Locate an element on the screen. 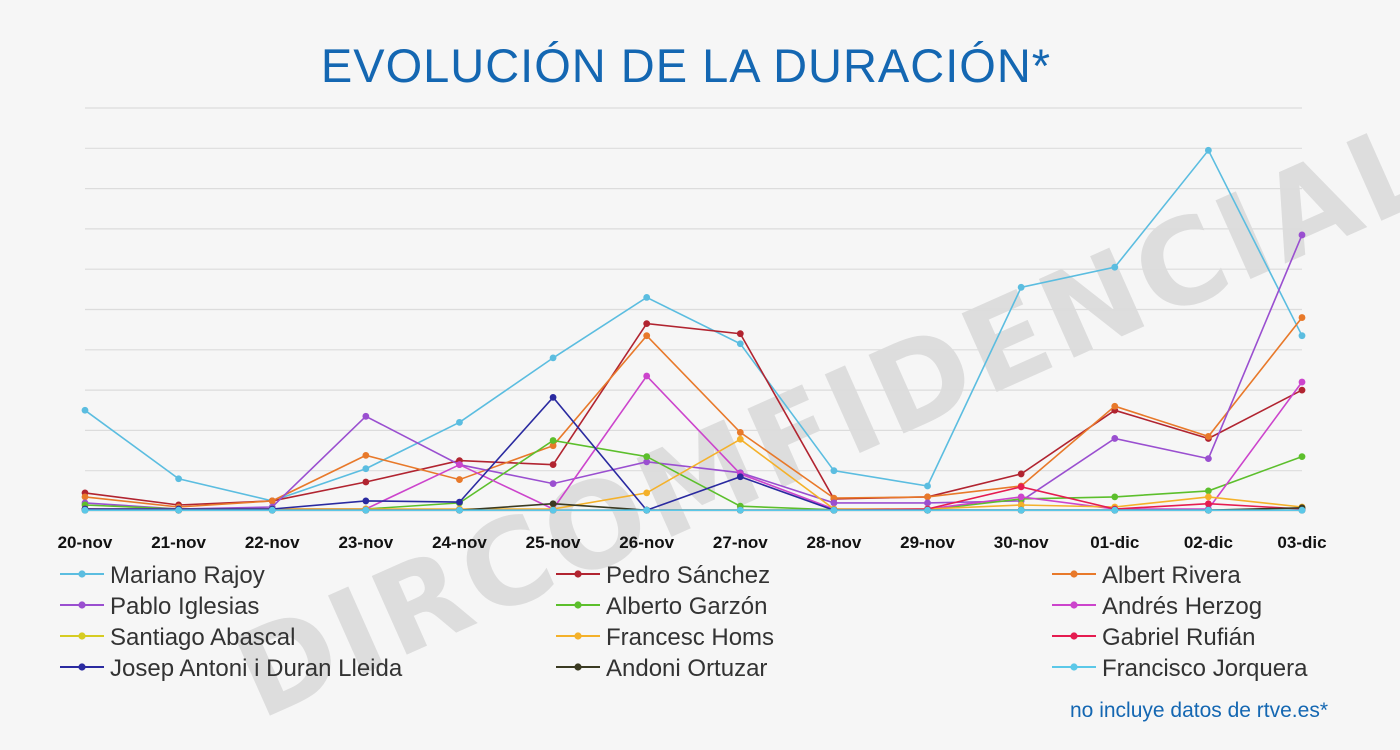  x-tick-label: 21-nov is located at coordinates (178, 542).